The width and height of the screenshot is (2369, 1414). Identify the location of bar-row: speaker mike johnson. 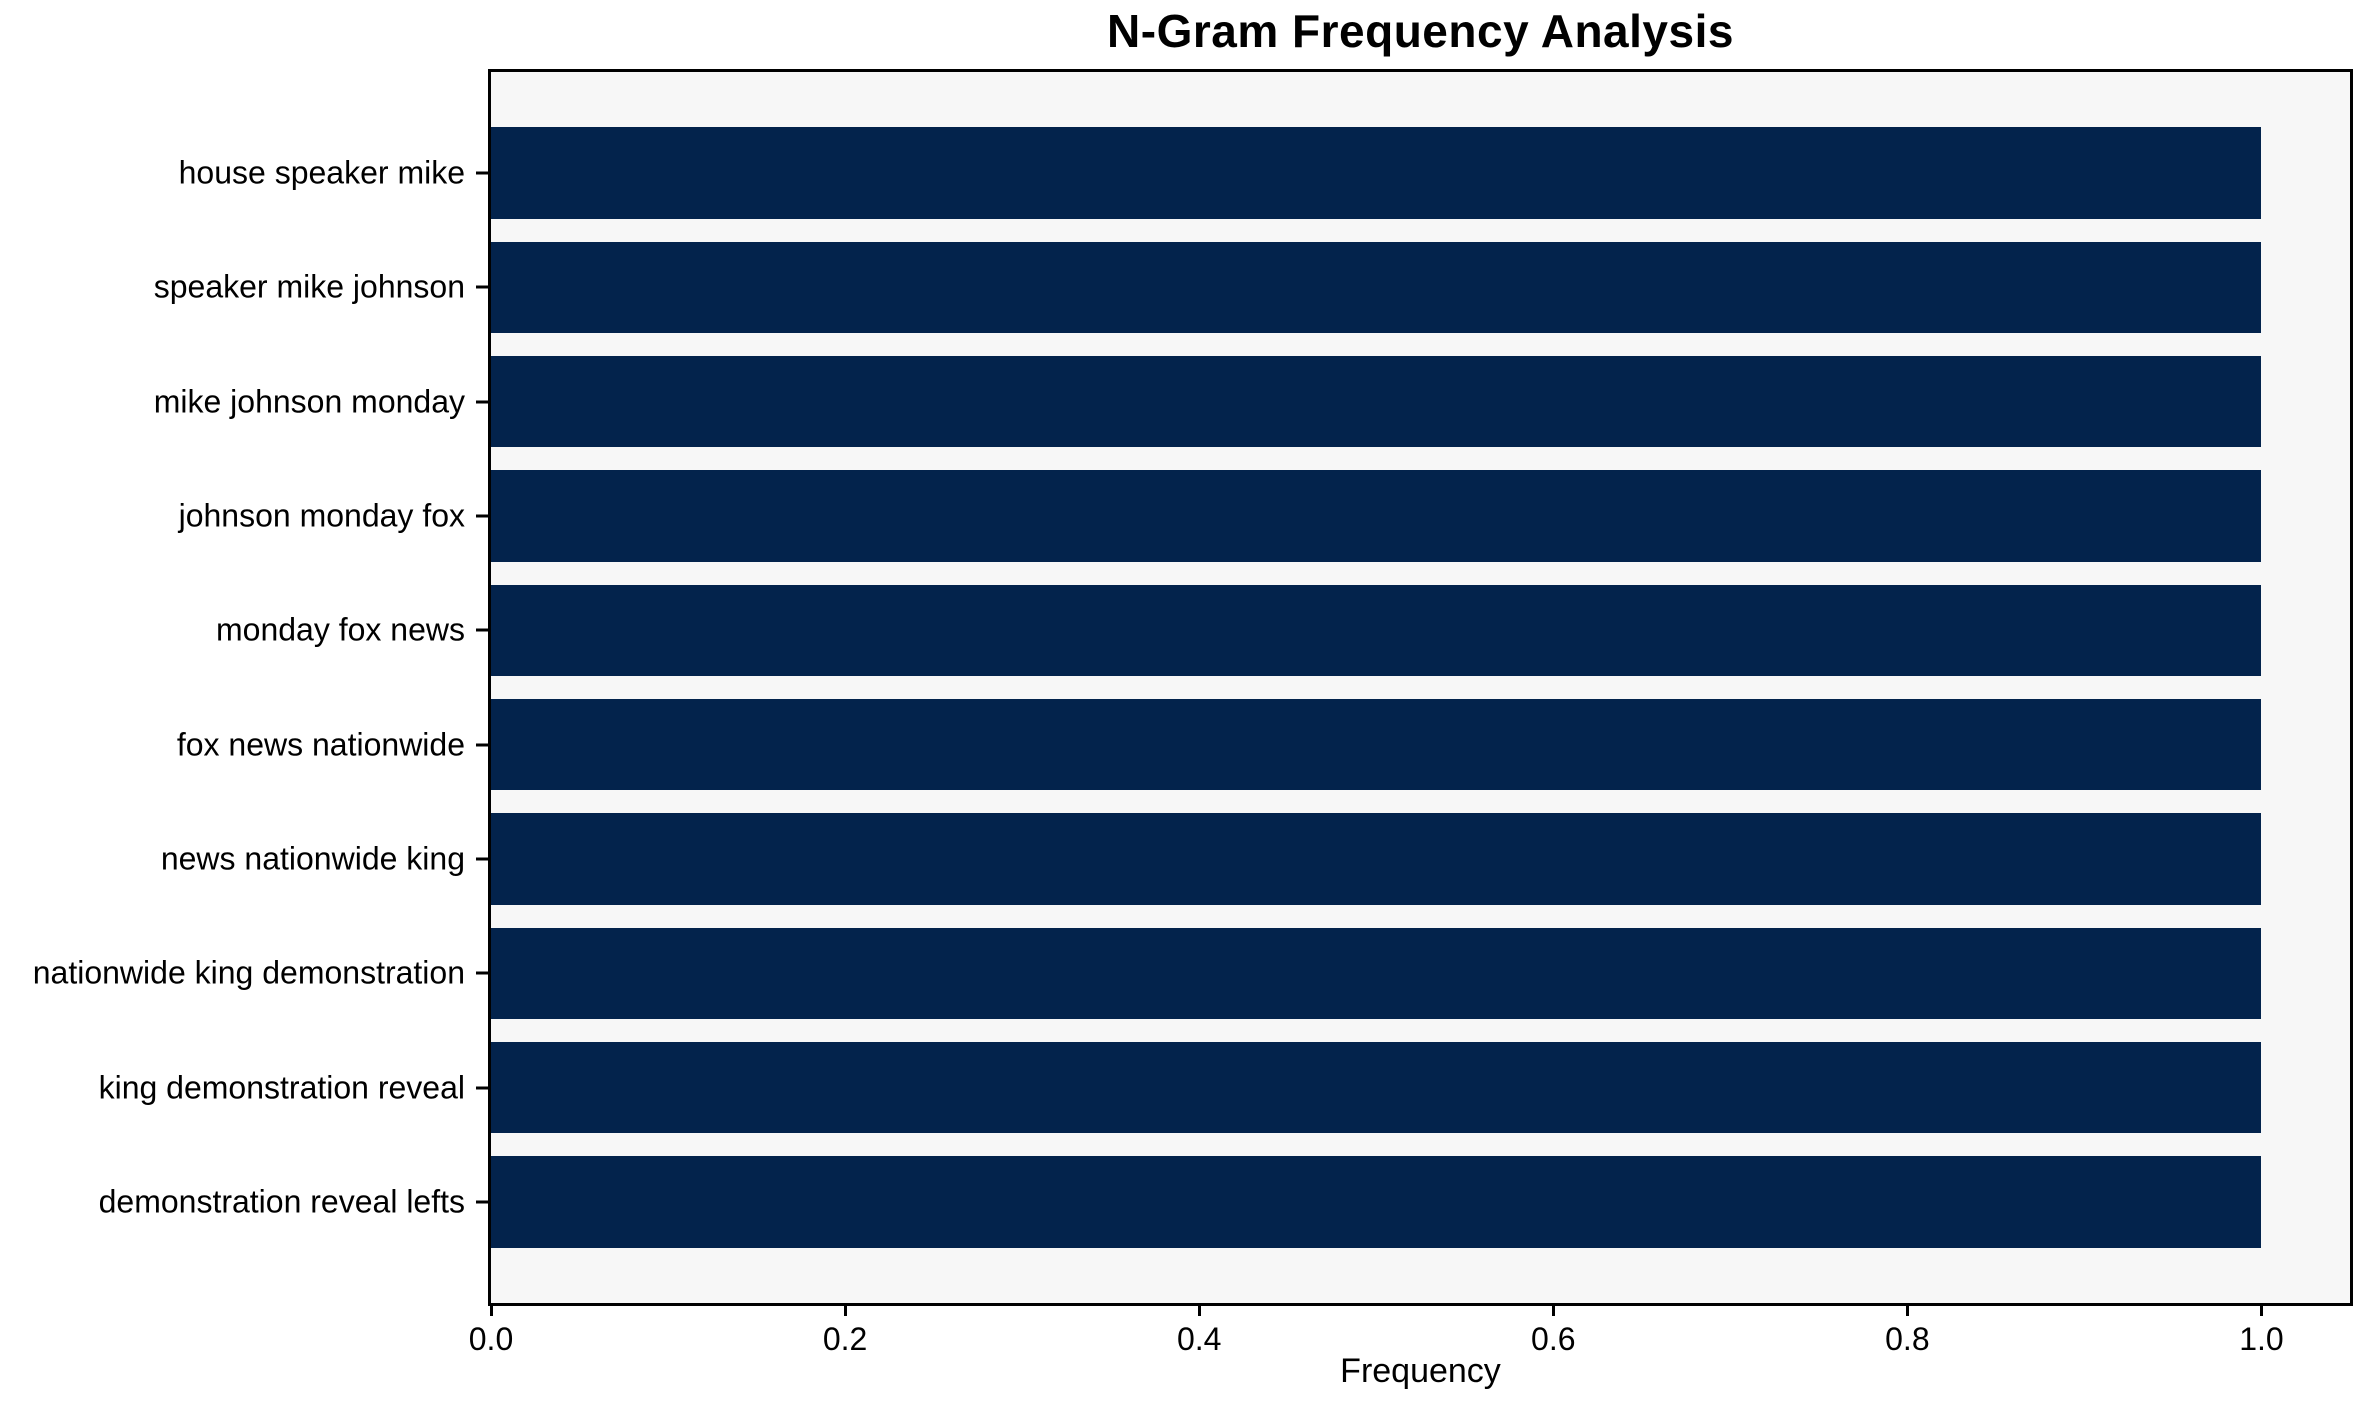
(1252, 287).